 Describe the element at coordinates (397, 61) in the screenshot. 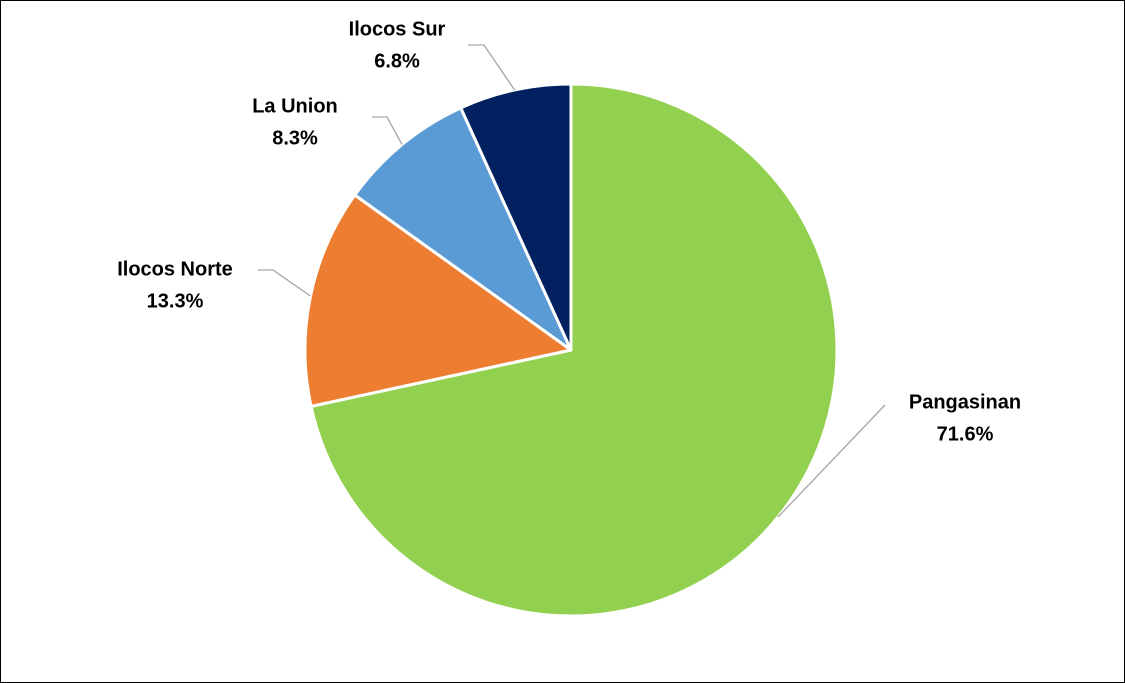

I see `slice-label-value: 6.8%` at that location.